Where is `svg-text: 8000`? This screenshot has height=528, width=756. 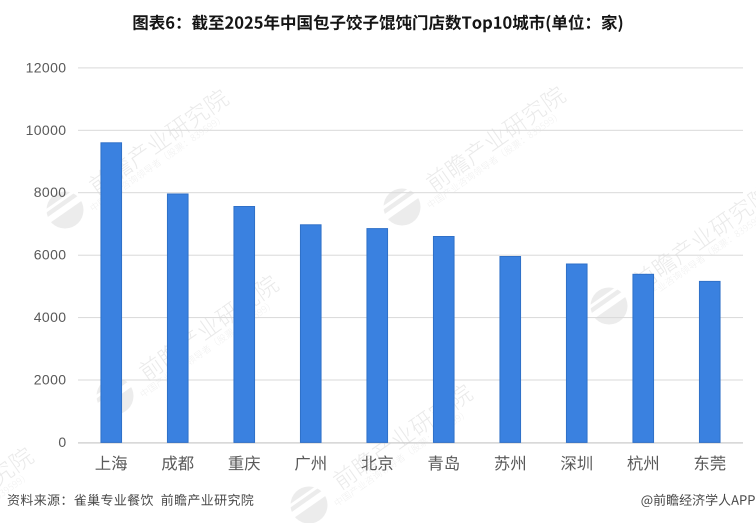 svg-text: 8000 is located at coordinates (50, 192).